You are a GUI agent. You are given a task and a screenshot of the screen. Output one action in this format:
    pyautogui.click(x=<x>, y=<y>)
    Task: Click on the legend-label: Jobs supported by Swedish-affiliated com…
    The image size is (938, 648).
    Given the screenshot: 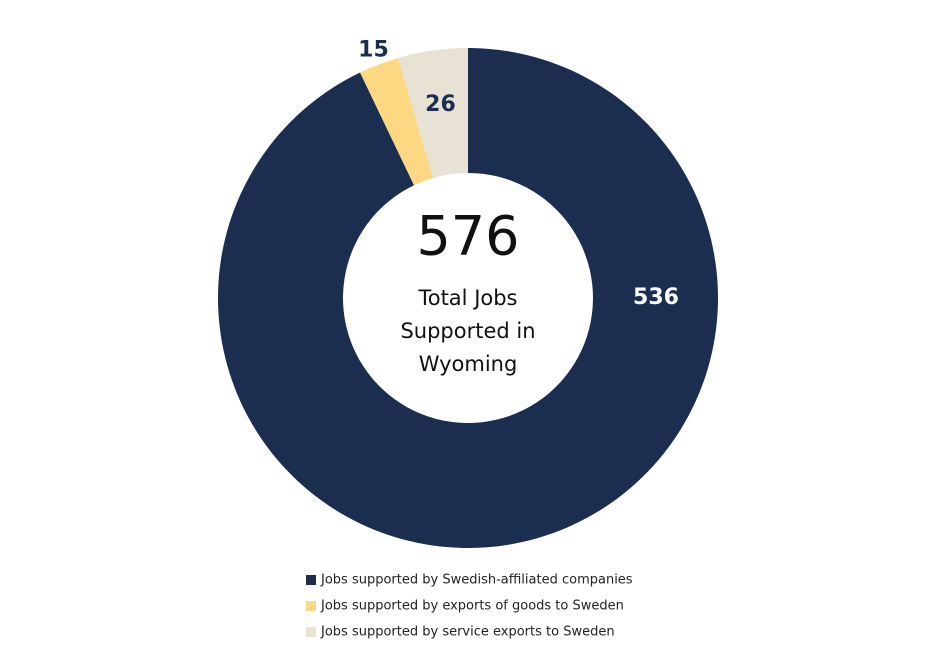 What is the action you would take?
    pyautogui.click(x=476, y=580)
    